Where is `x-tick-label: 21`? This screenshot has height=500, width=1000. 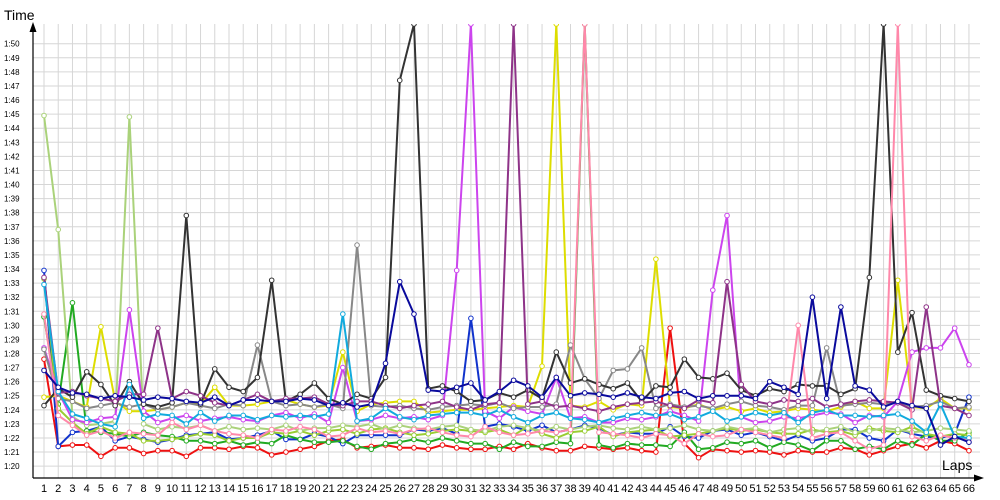
x-tick-label: 21 is located at coordinates (328, 489).